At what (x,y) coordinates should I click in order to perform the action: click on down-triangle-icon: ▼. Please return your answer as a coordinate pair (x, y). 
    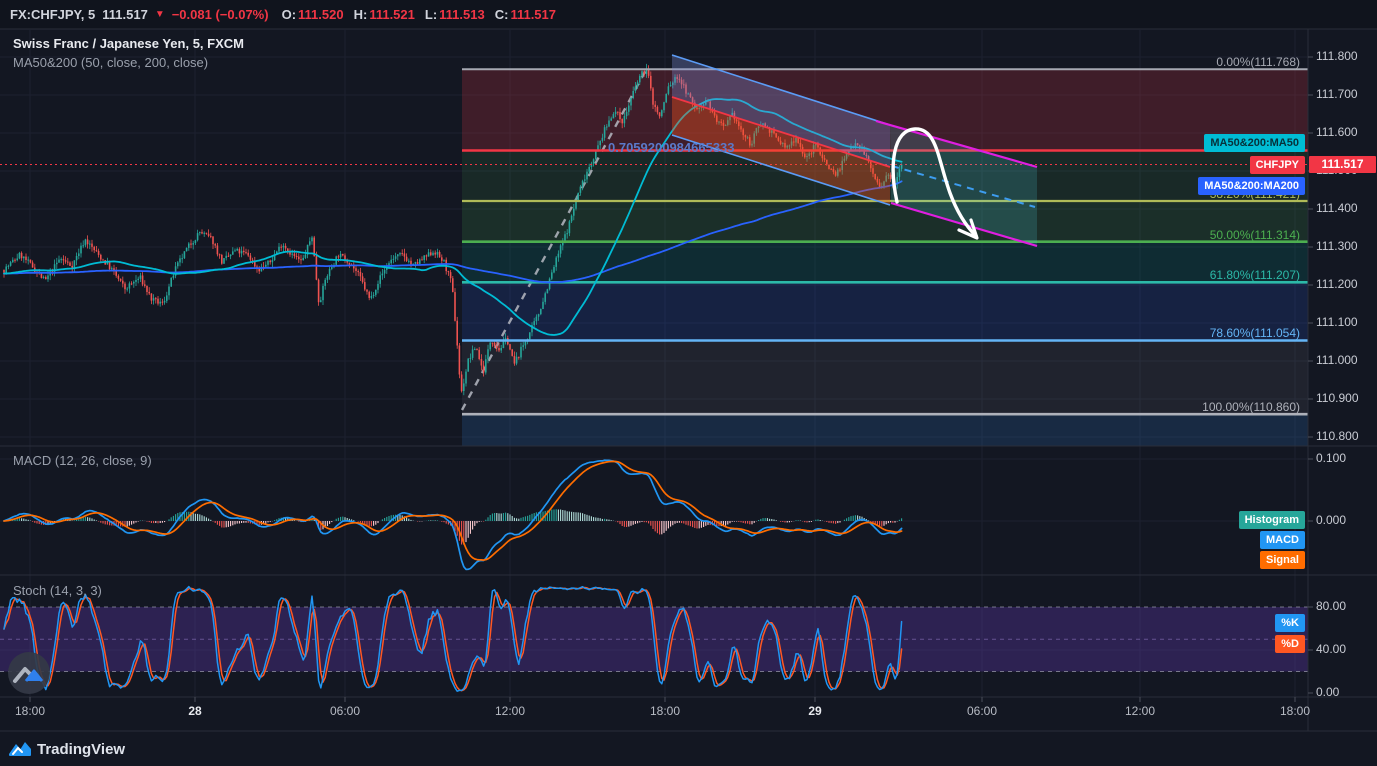
    Looking at the image, I should click on (159, 14).